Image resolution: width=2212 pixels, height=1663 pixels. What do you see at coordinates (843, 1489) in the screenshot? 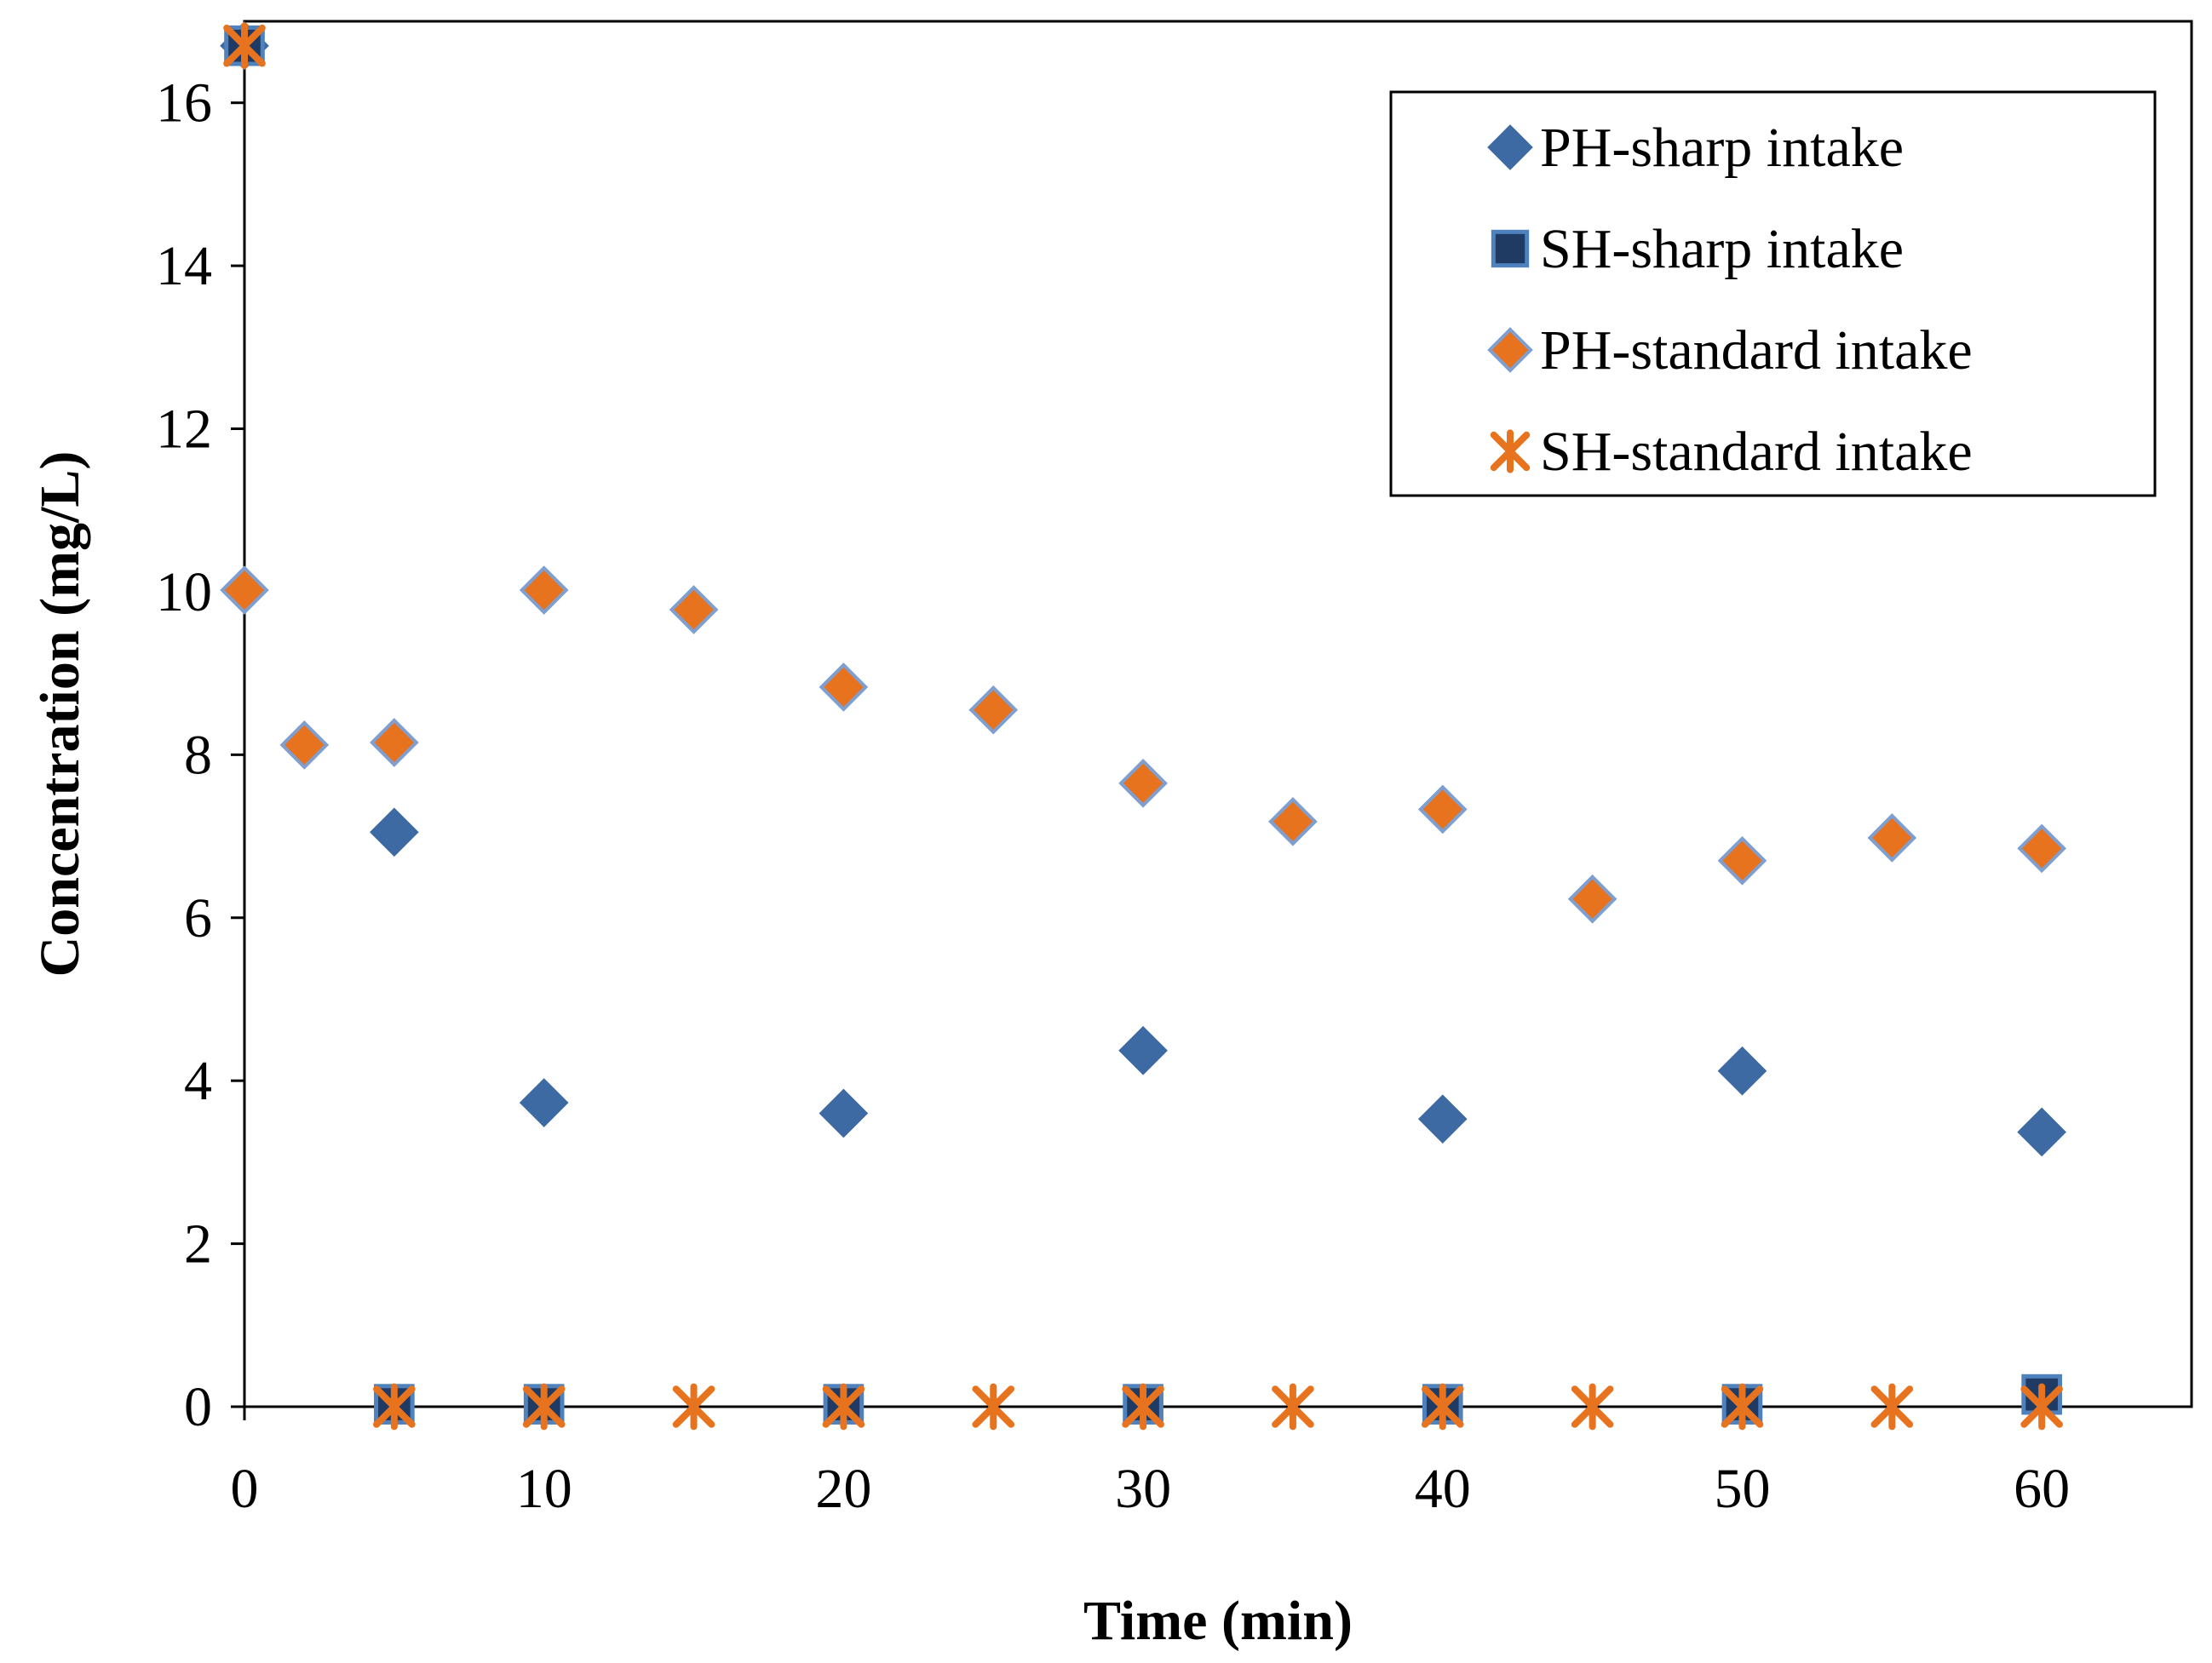
I see `x-tick-label: 20` at bounding box center [843, 1489].